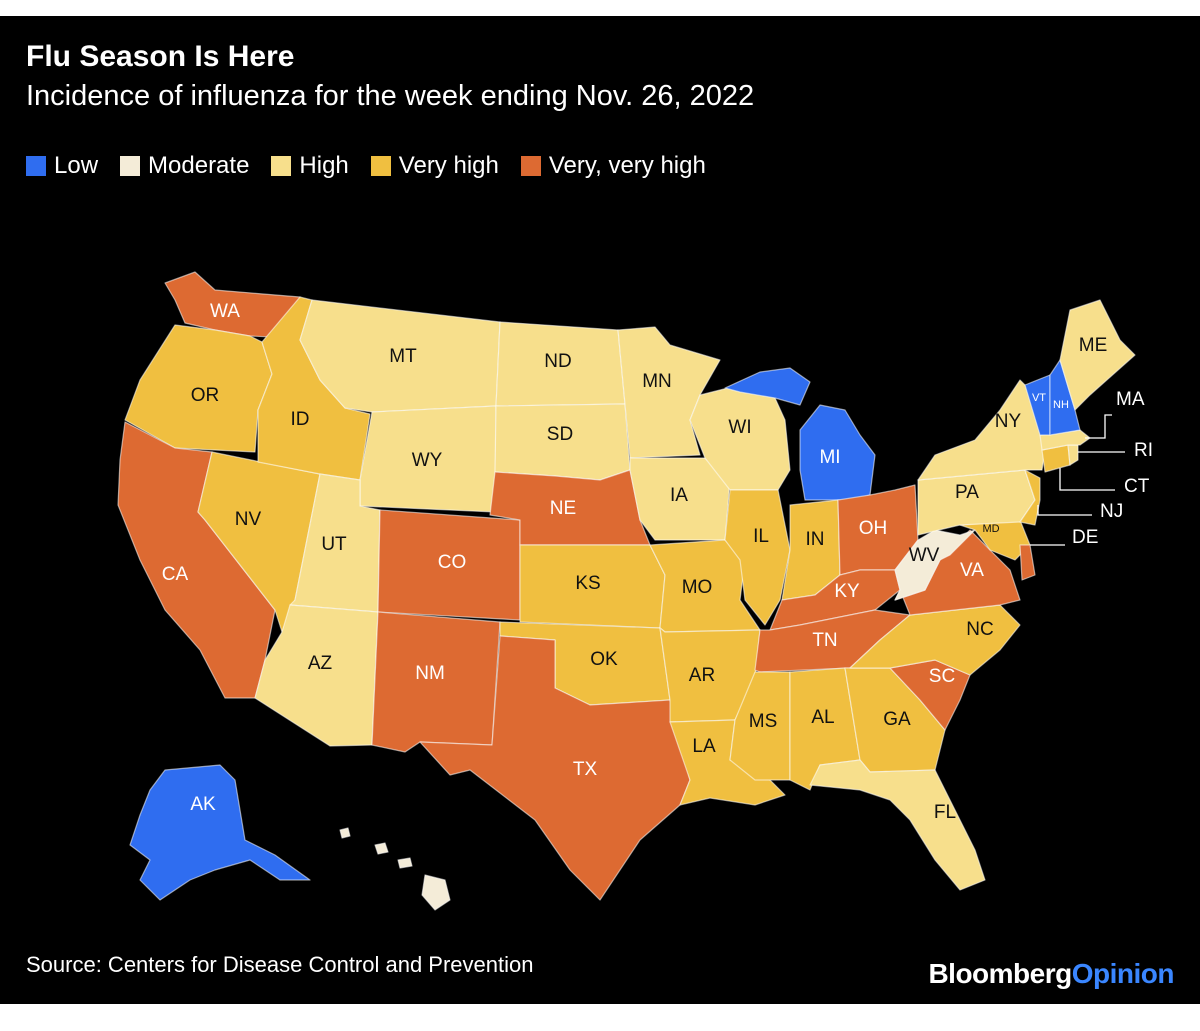  Describe the element at coordinates (1143, 450) in the screenshot. I see `leader-label-ri: RI` at that location.